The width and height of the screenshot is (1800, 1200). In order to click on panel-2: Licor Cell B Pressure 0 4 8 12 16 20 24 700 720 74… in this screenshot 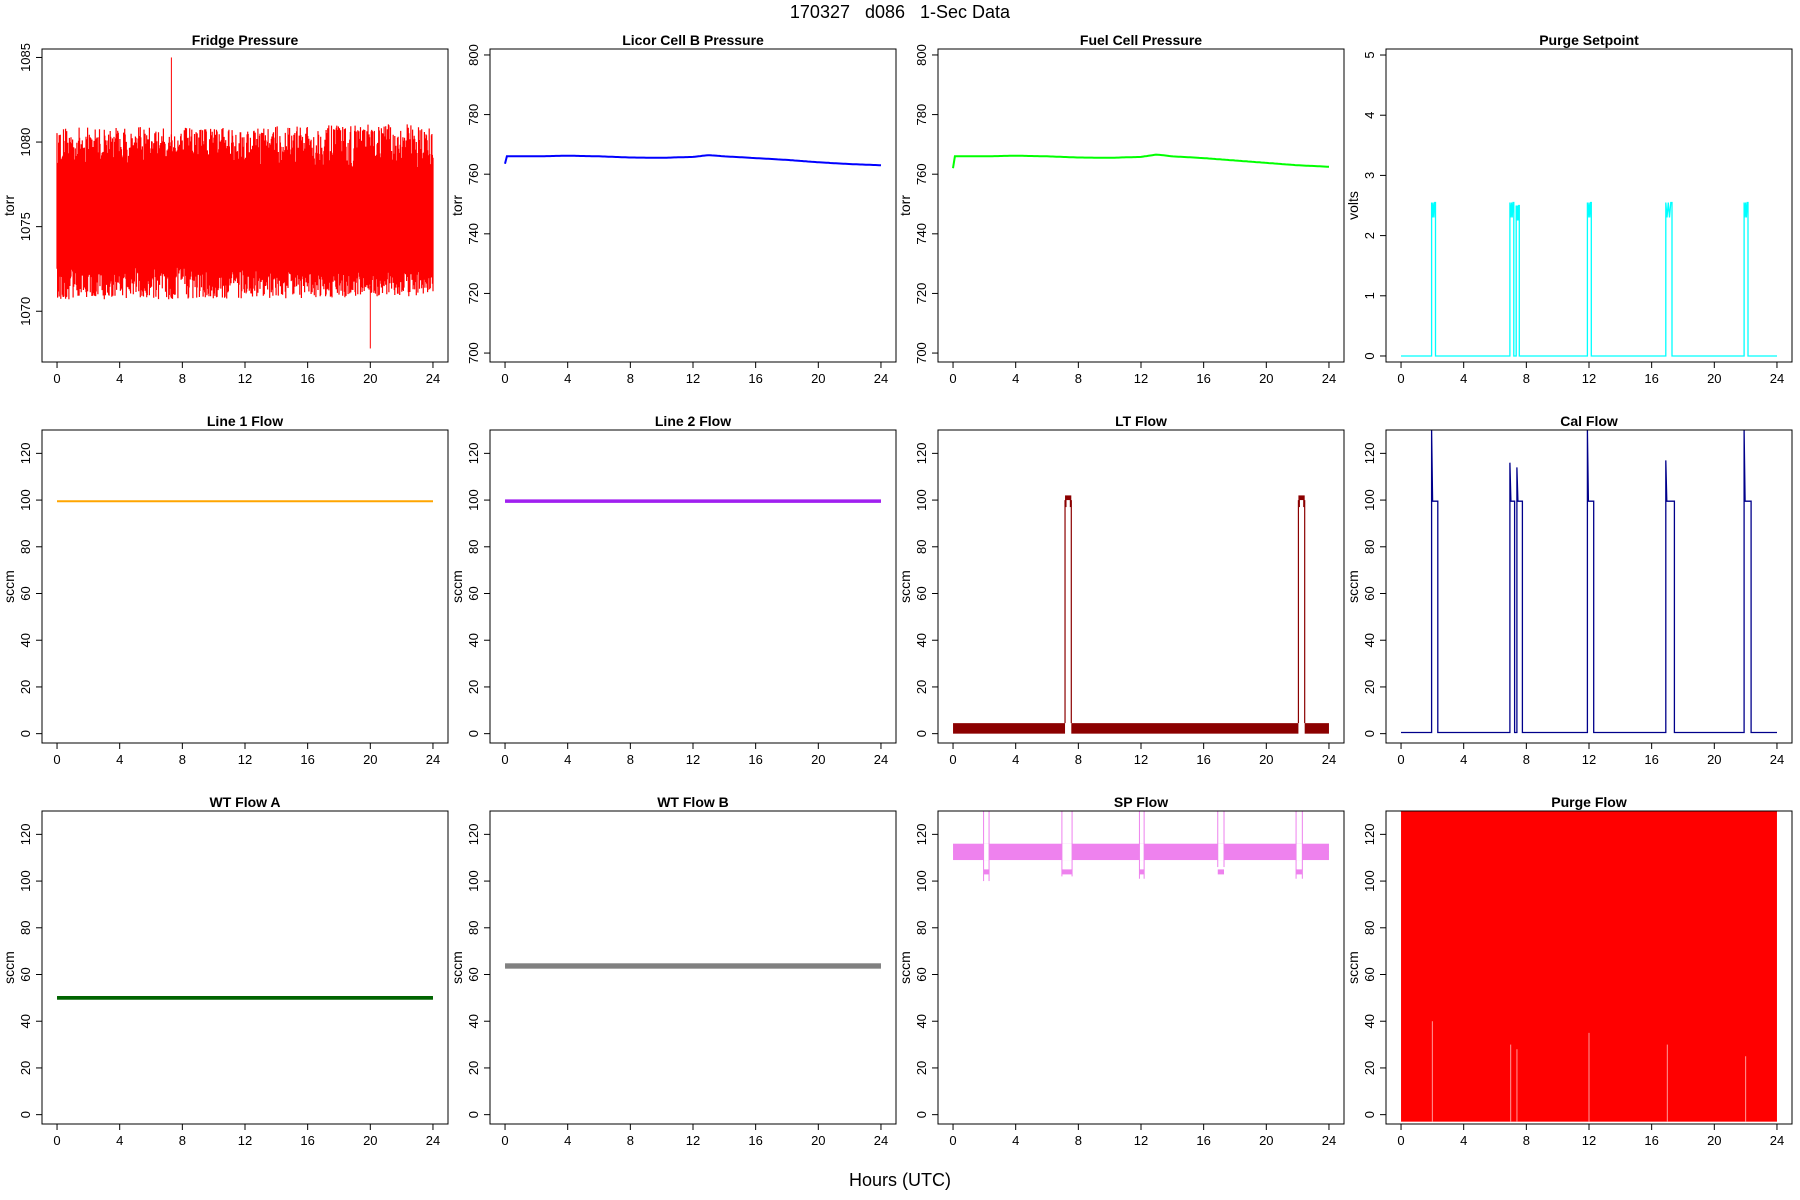, I will do `click(673, 209)`.